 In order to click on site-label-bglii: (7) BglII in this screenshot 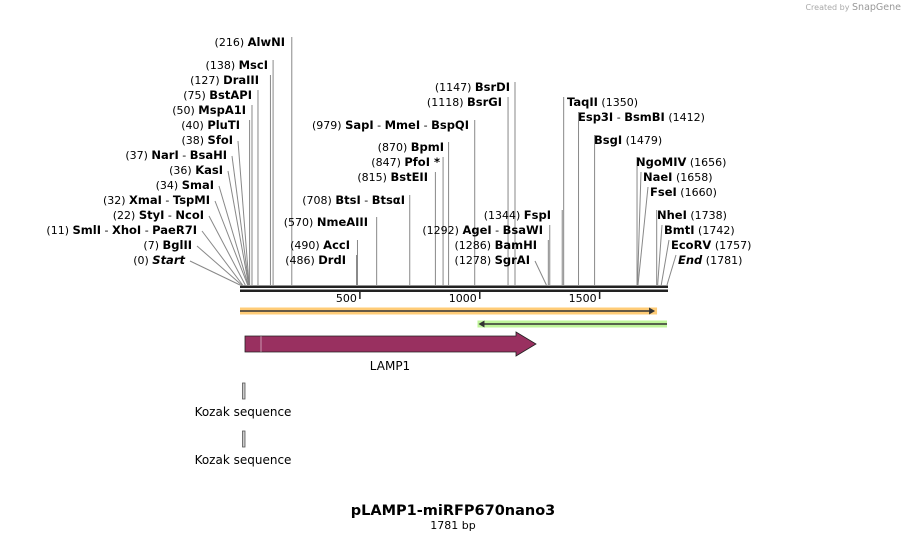, I will do `click(167, 245)`.